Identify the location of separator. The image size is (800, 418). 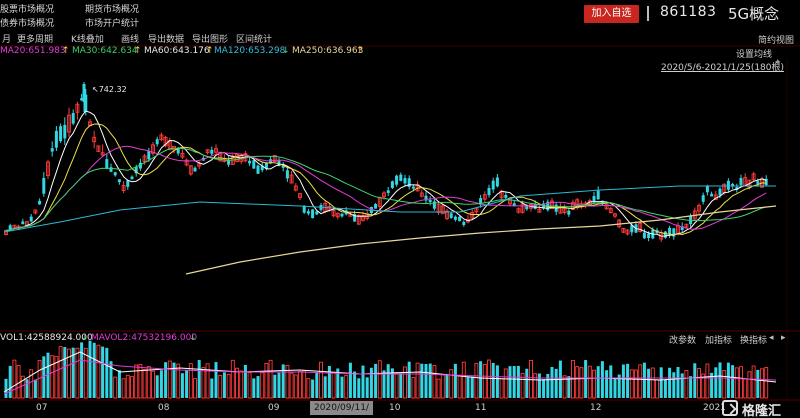
(648, 13).